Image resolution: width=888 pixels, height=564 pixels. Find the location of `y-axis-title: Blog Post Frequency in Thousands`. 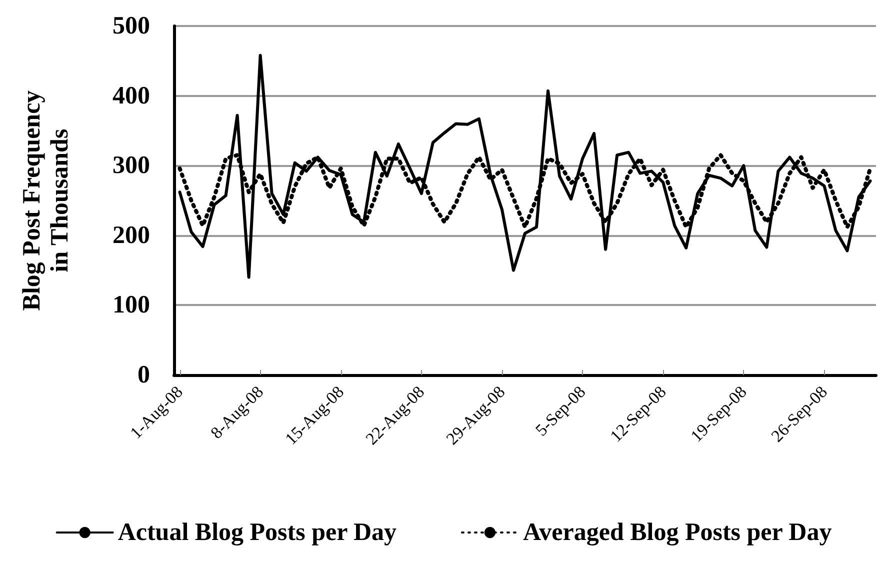

y-axis-title: Blog Post Frequency in Thousands is located at coordinates (46, 200).